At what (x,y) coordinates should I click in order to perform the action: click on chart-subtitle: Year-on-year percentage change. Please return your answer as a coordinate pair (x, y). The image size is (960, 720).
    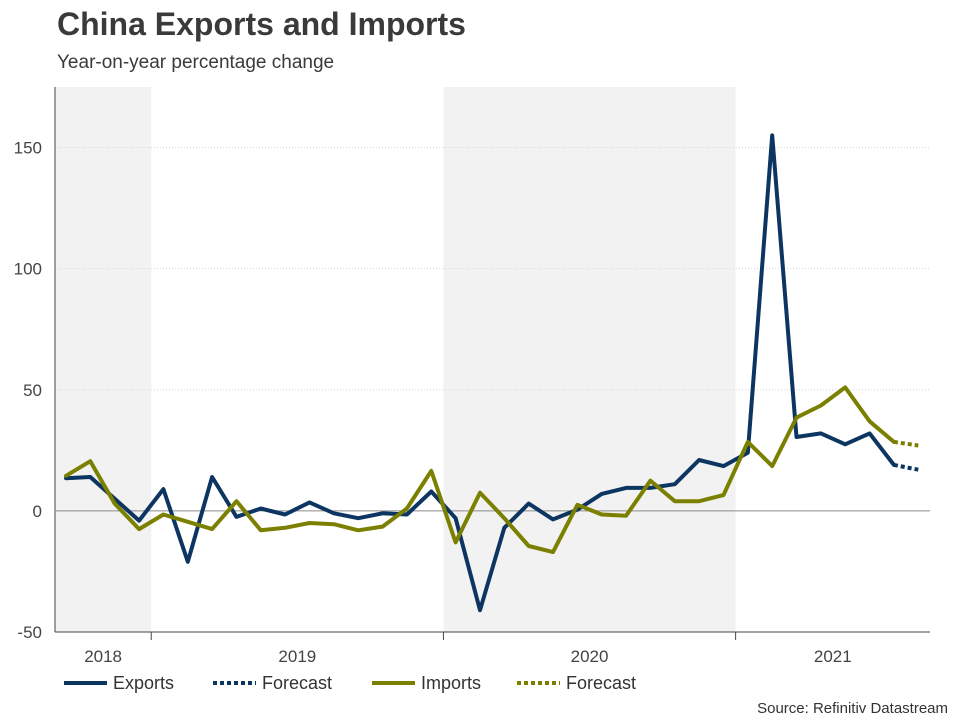
    Looking at the image, I should click on (196, 62).